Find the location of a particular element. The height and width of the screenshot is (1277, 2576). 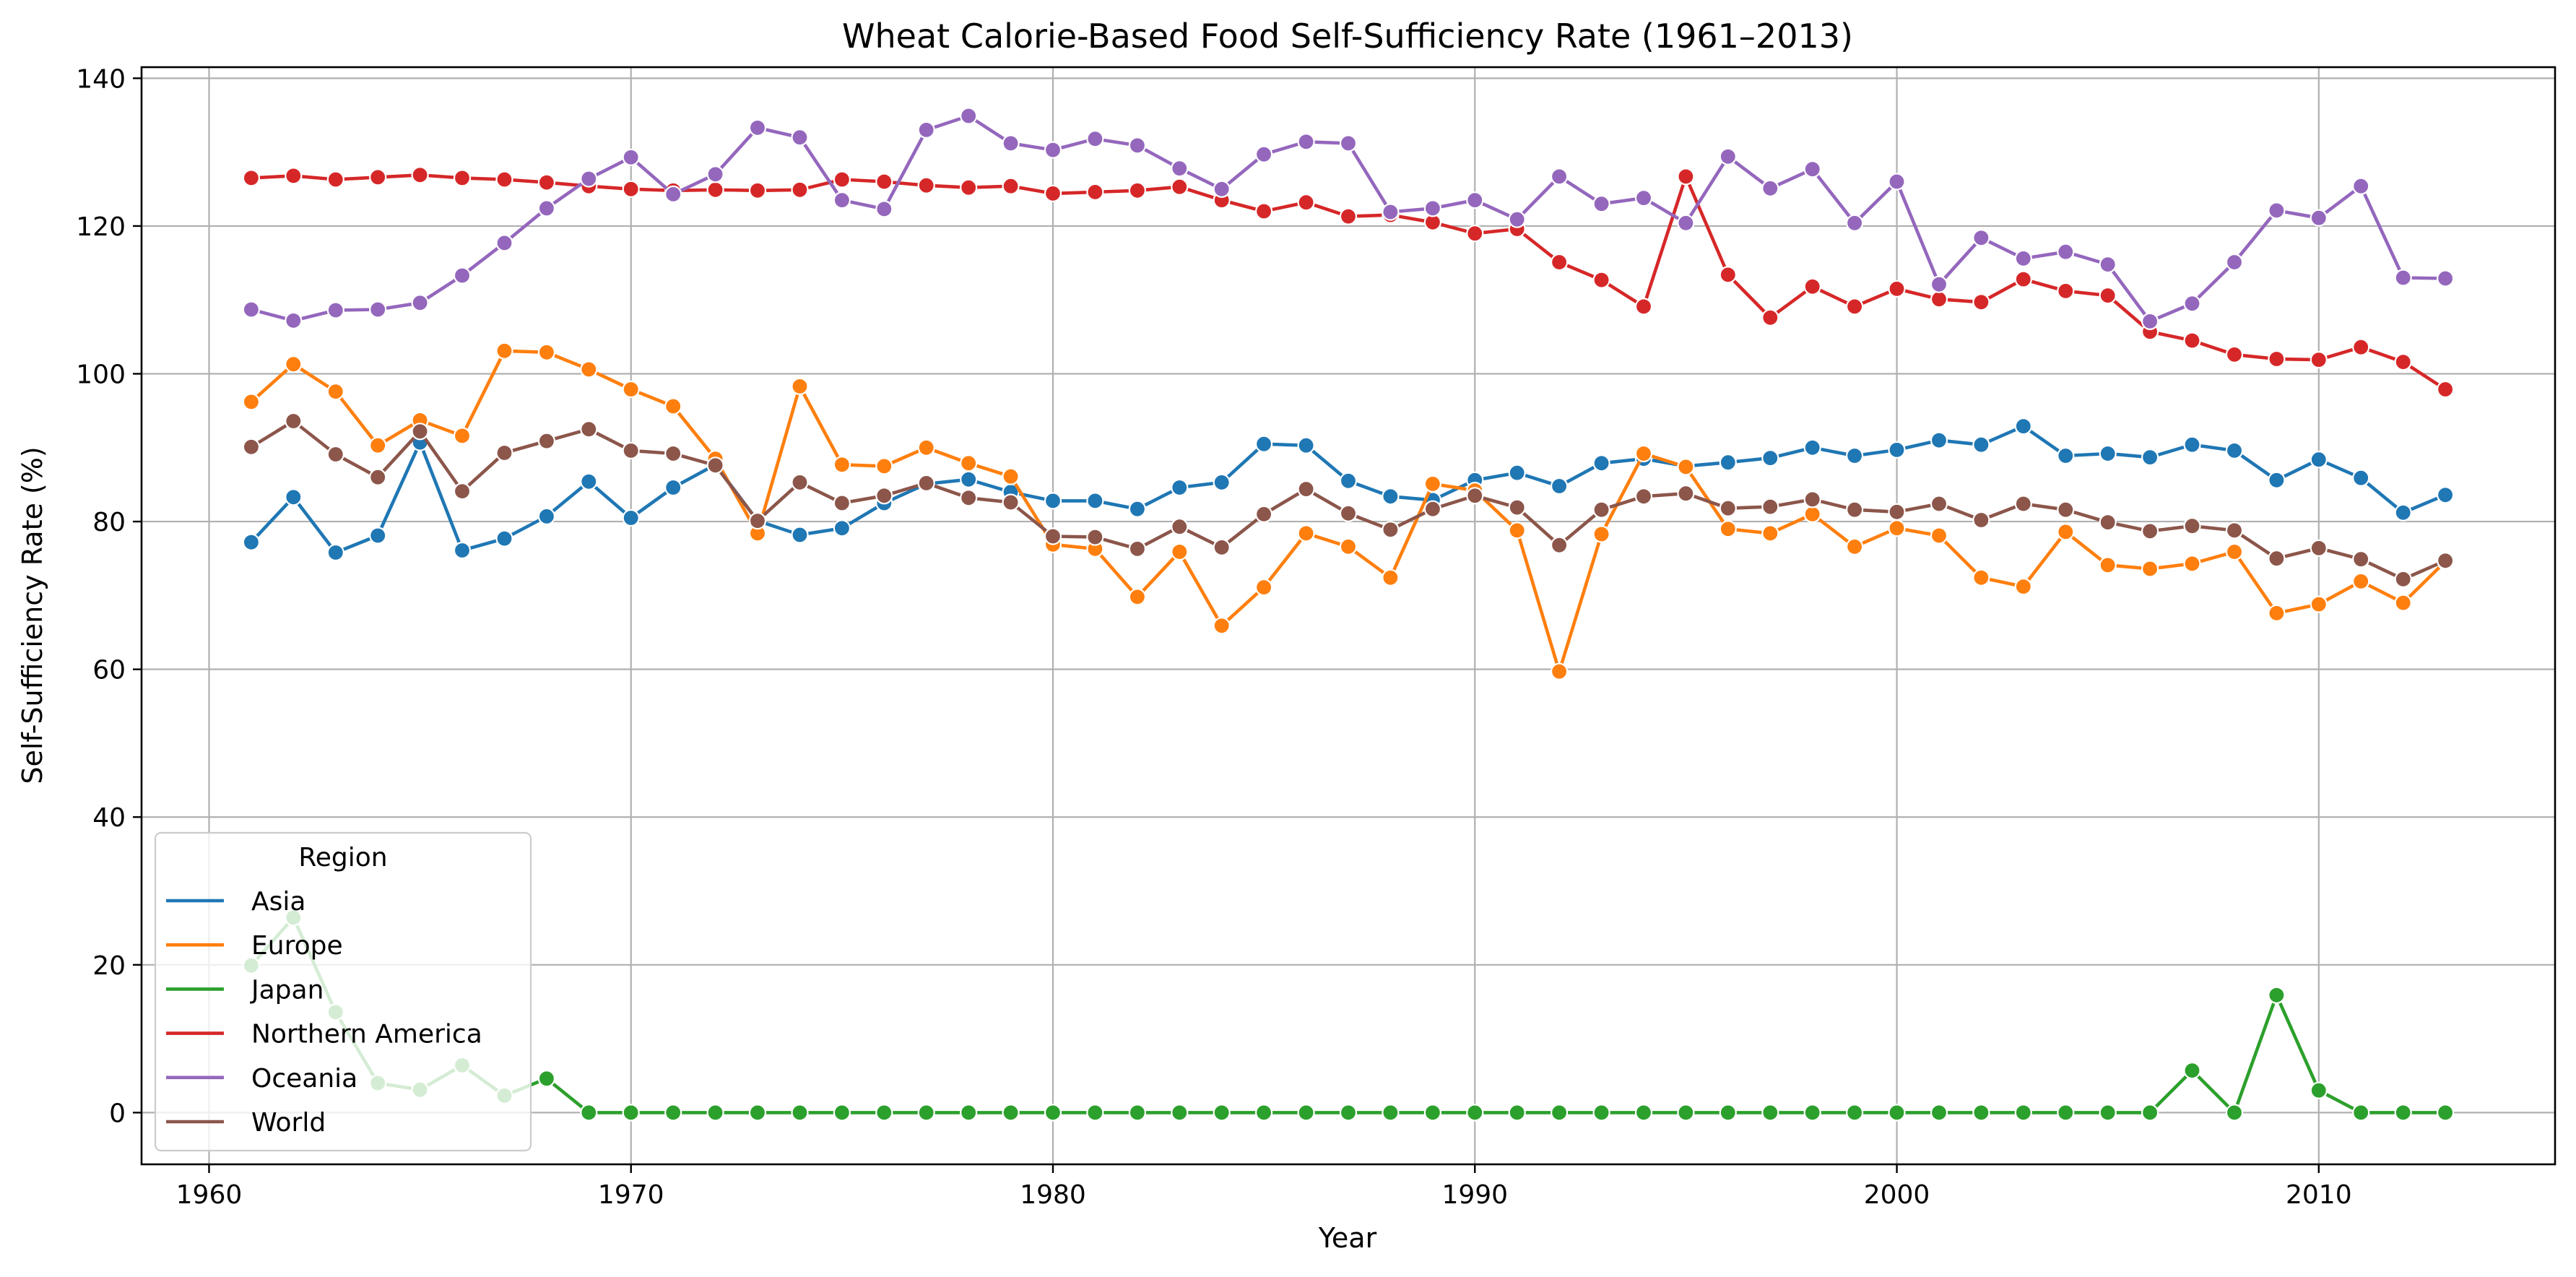

series-line-world is located at coordinates (1348, 500).